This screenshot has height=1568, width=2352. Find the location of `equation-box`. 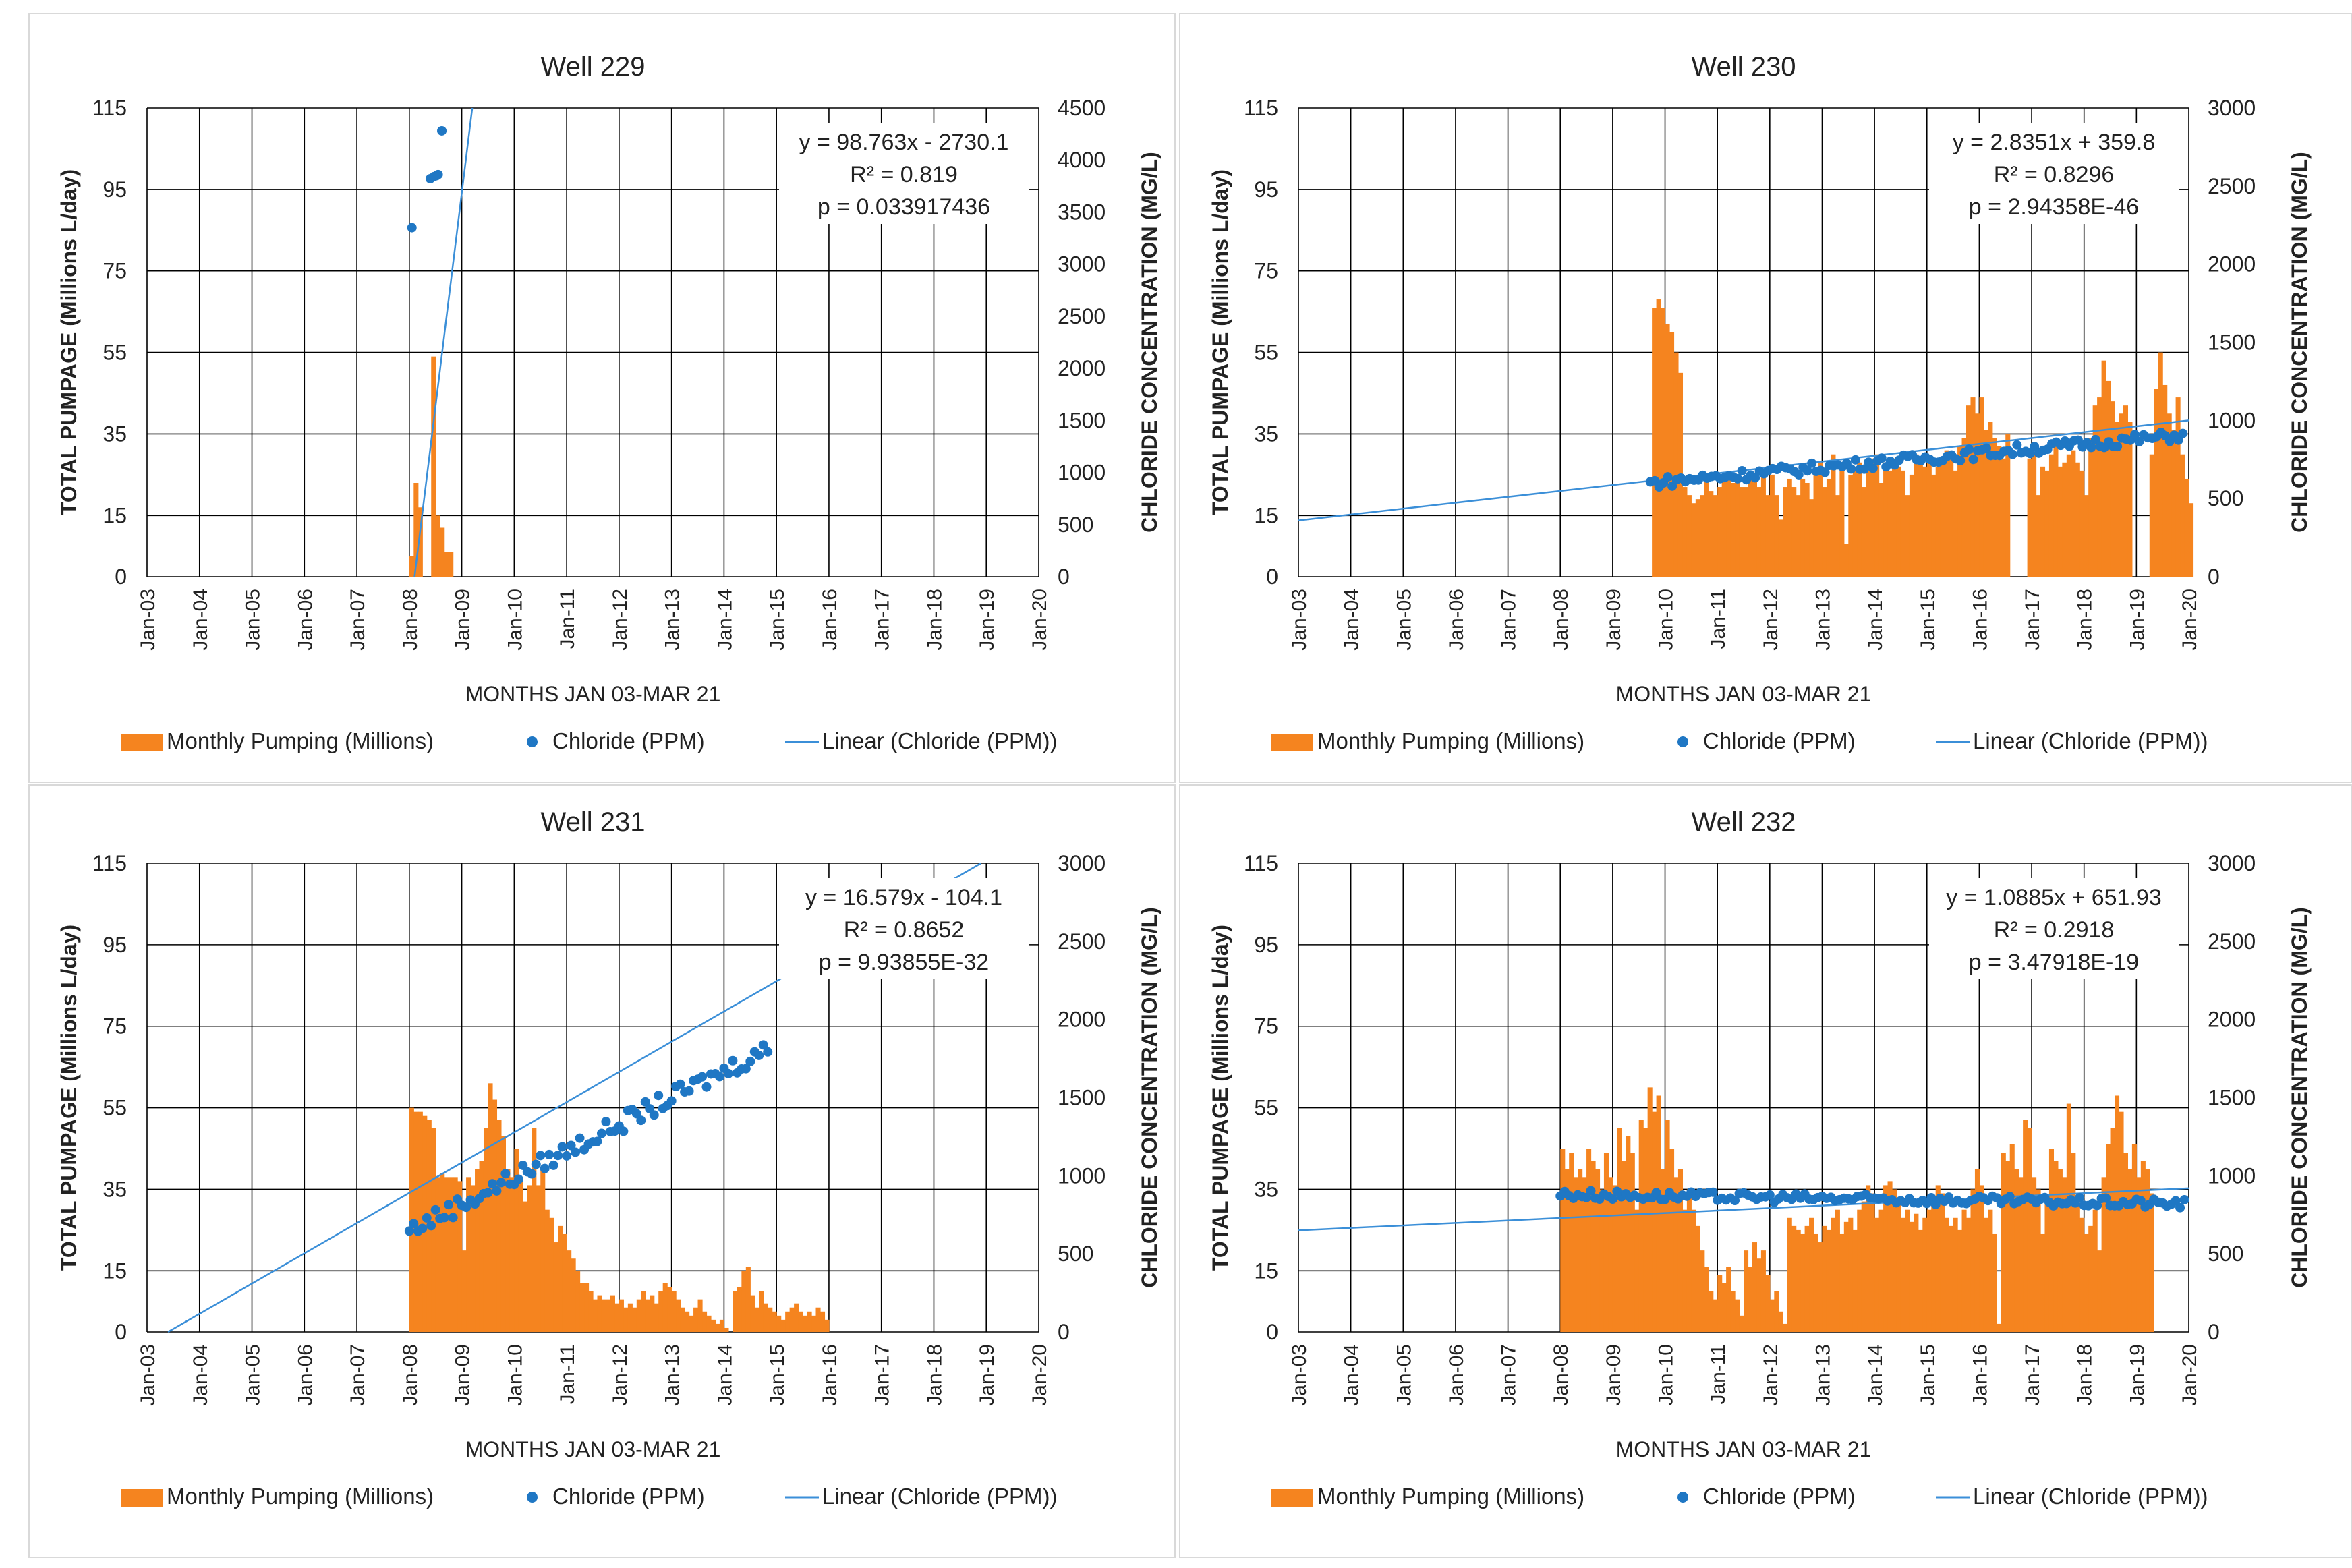

equation-box is located at coordinates (2054, 928).